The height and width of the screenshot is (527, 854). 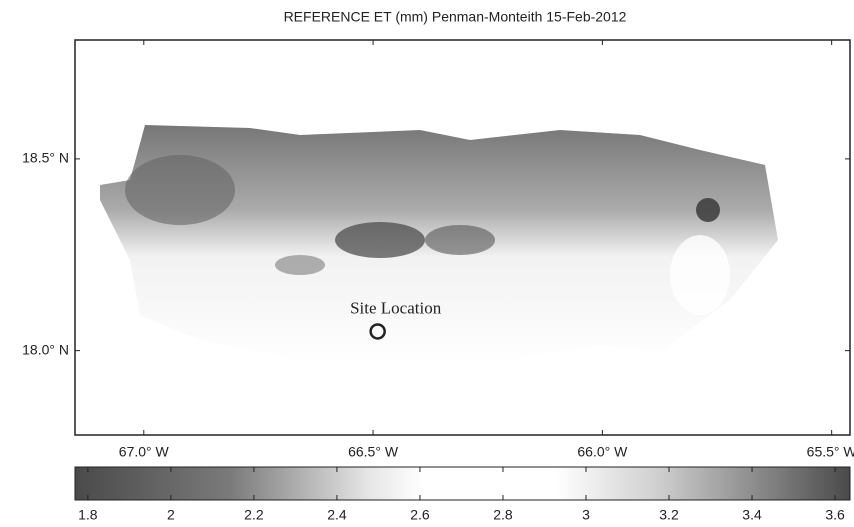 I want to click on colorbar, so click(x=462, y=483).